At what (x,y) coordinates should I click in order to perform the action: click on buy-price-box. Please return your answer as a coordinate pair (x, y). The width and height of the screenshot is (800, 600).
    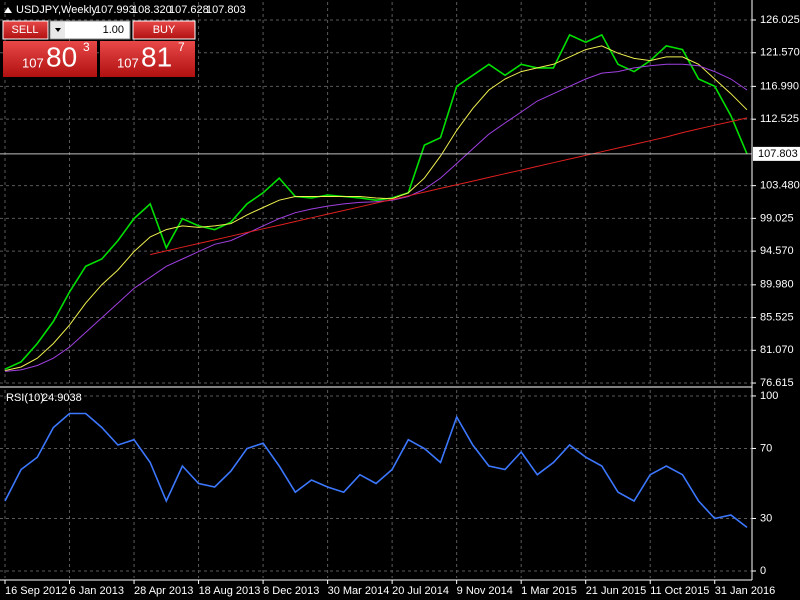
    Looking at the image, I should click on (147, 59).